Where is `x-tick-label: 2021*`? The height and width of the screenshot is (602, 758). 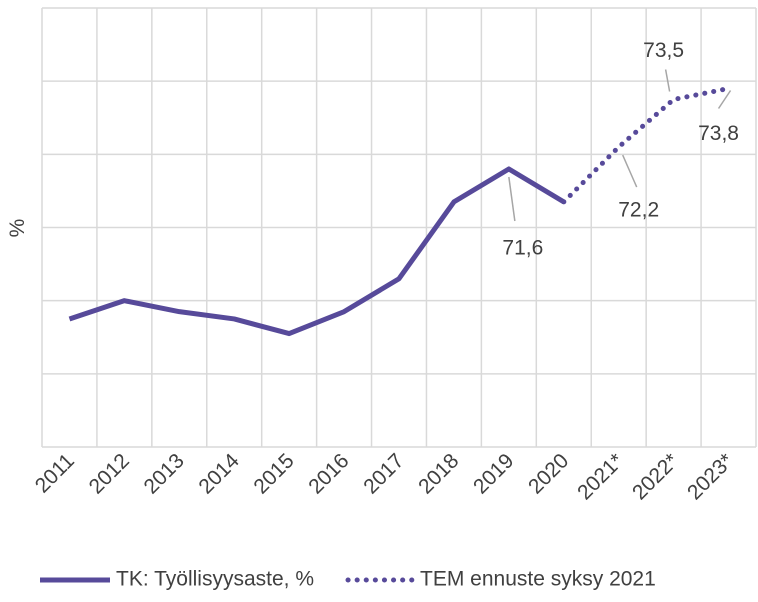 x-tick-label: 2021* is located at coordinates (600, 476).